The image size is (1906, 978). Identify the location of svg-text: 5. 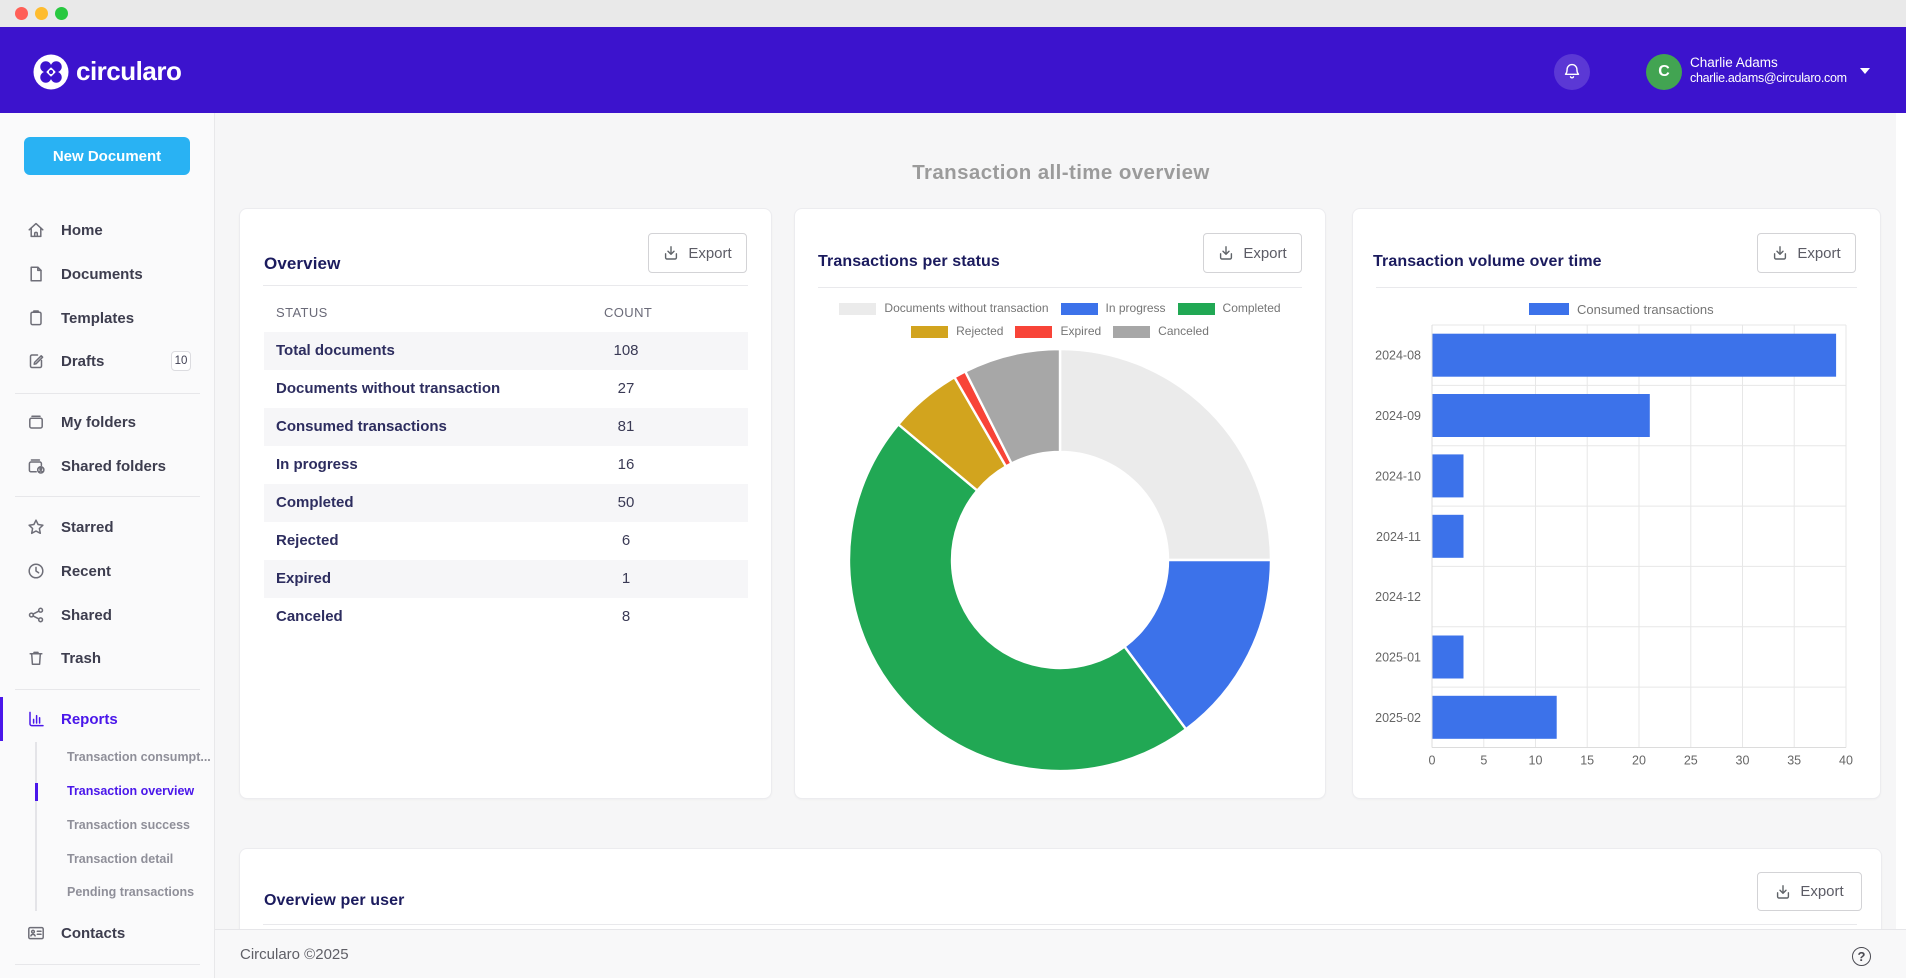
(1483, 761).